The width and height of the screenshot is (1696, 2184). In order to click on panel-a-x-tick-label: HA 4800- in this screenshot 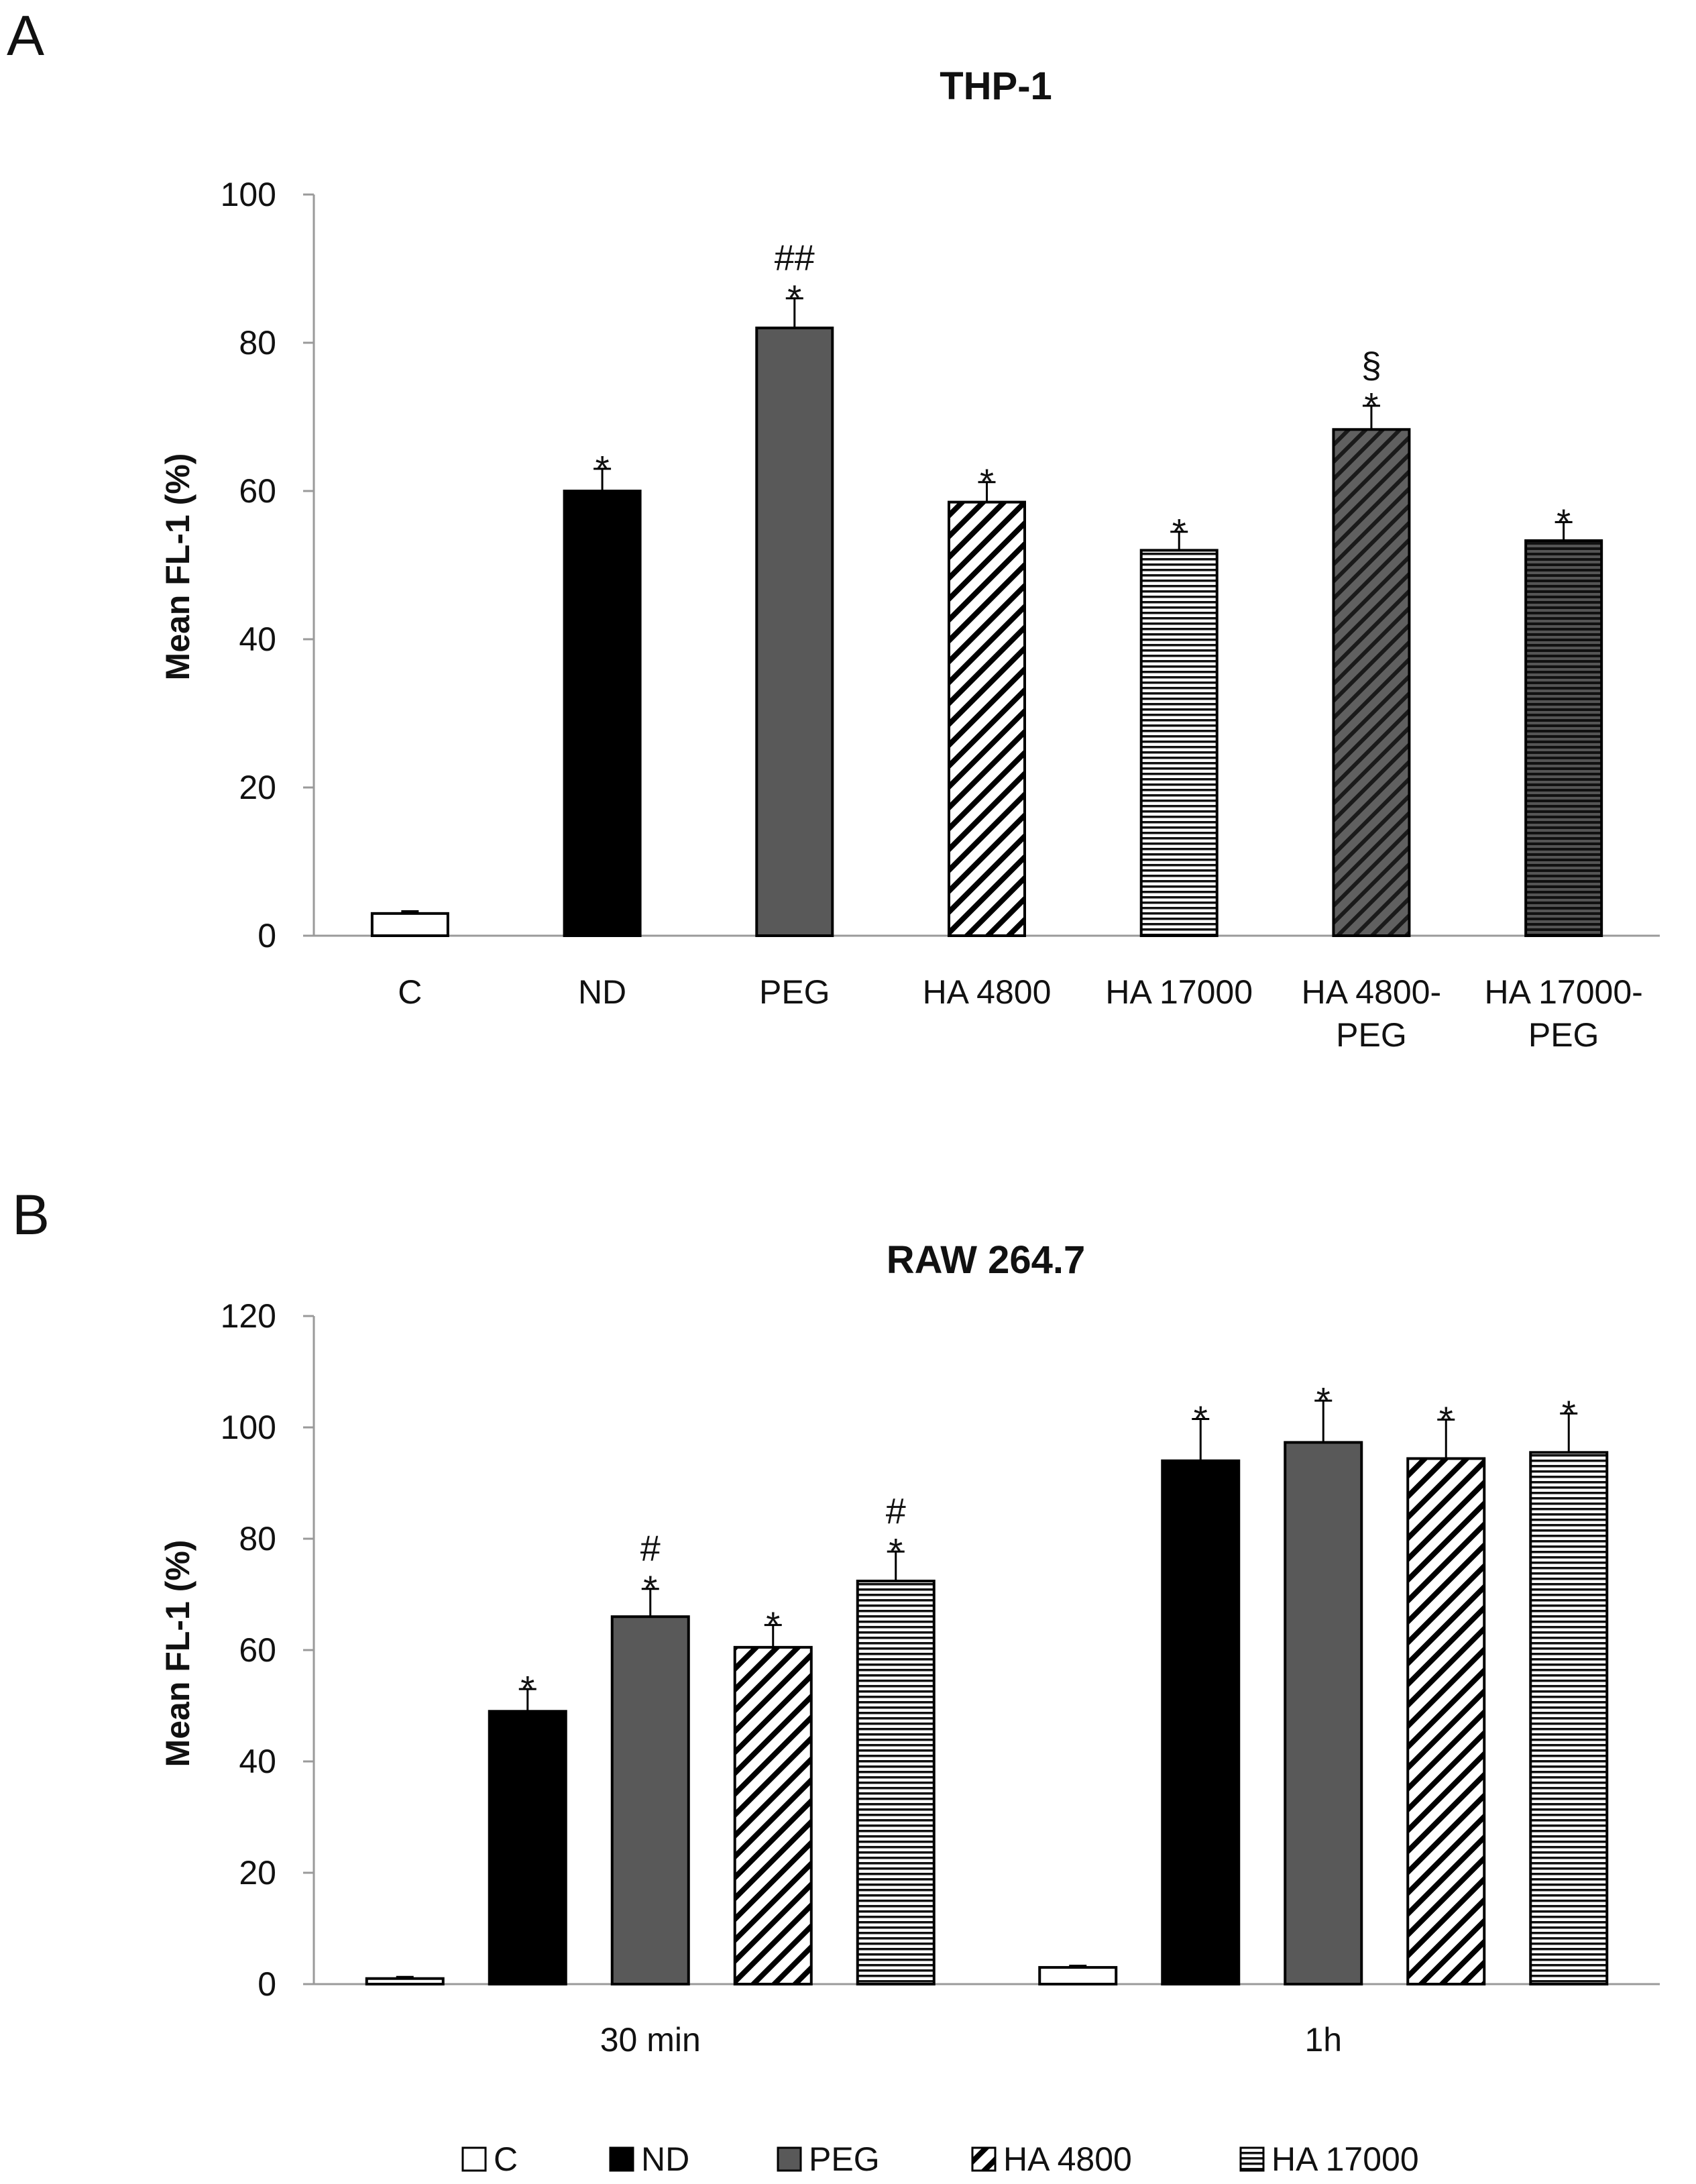, I will do `click(1371, 992)`.